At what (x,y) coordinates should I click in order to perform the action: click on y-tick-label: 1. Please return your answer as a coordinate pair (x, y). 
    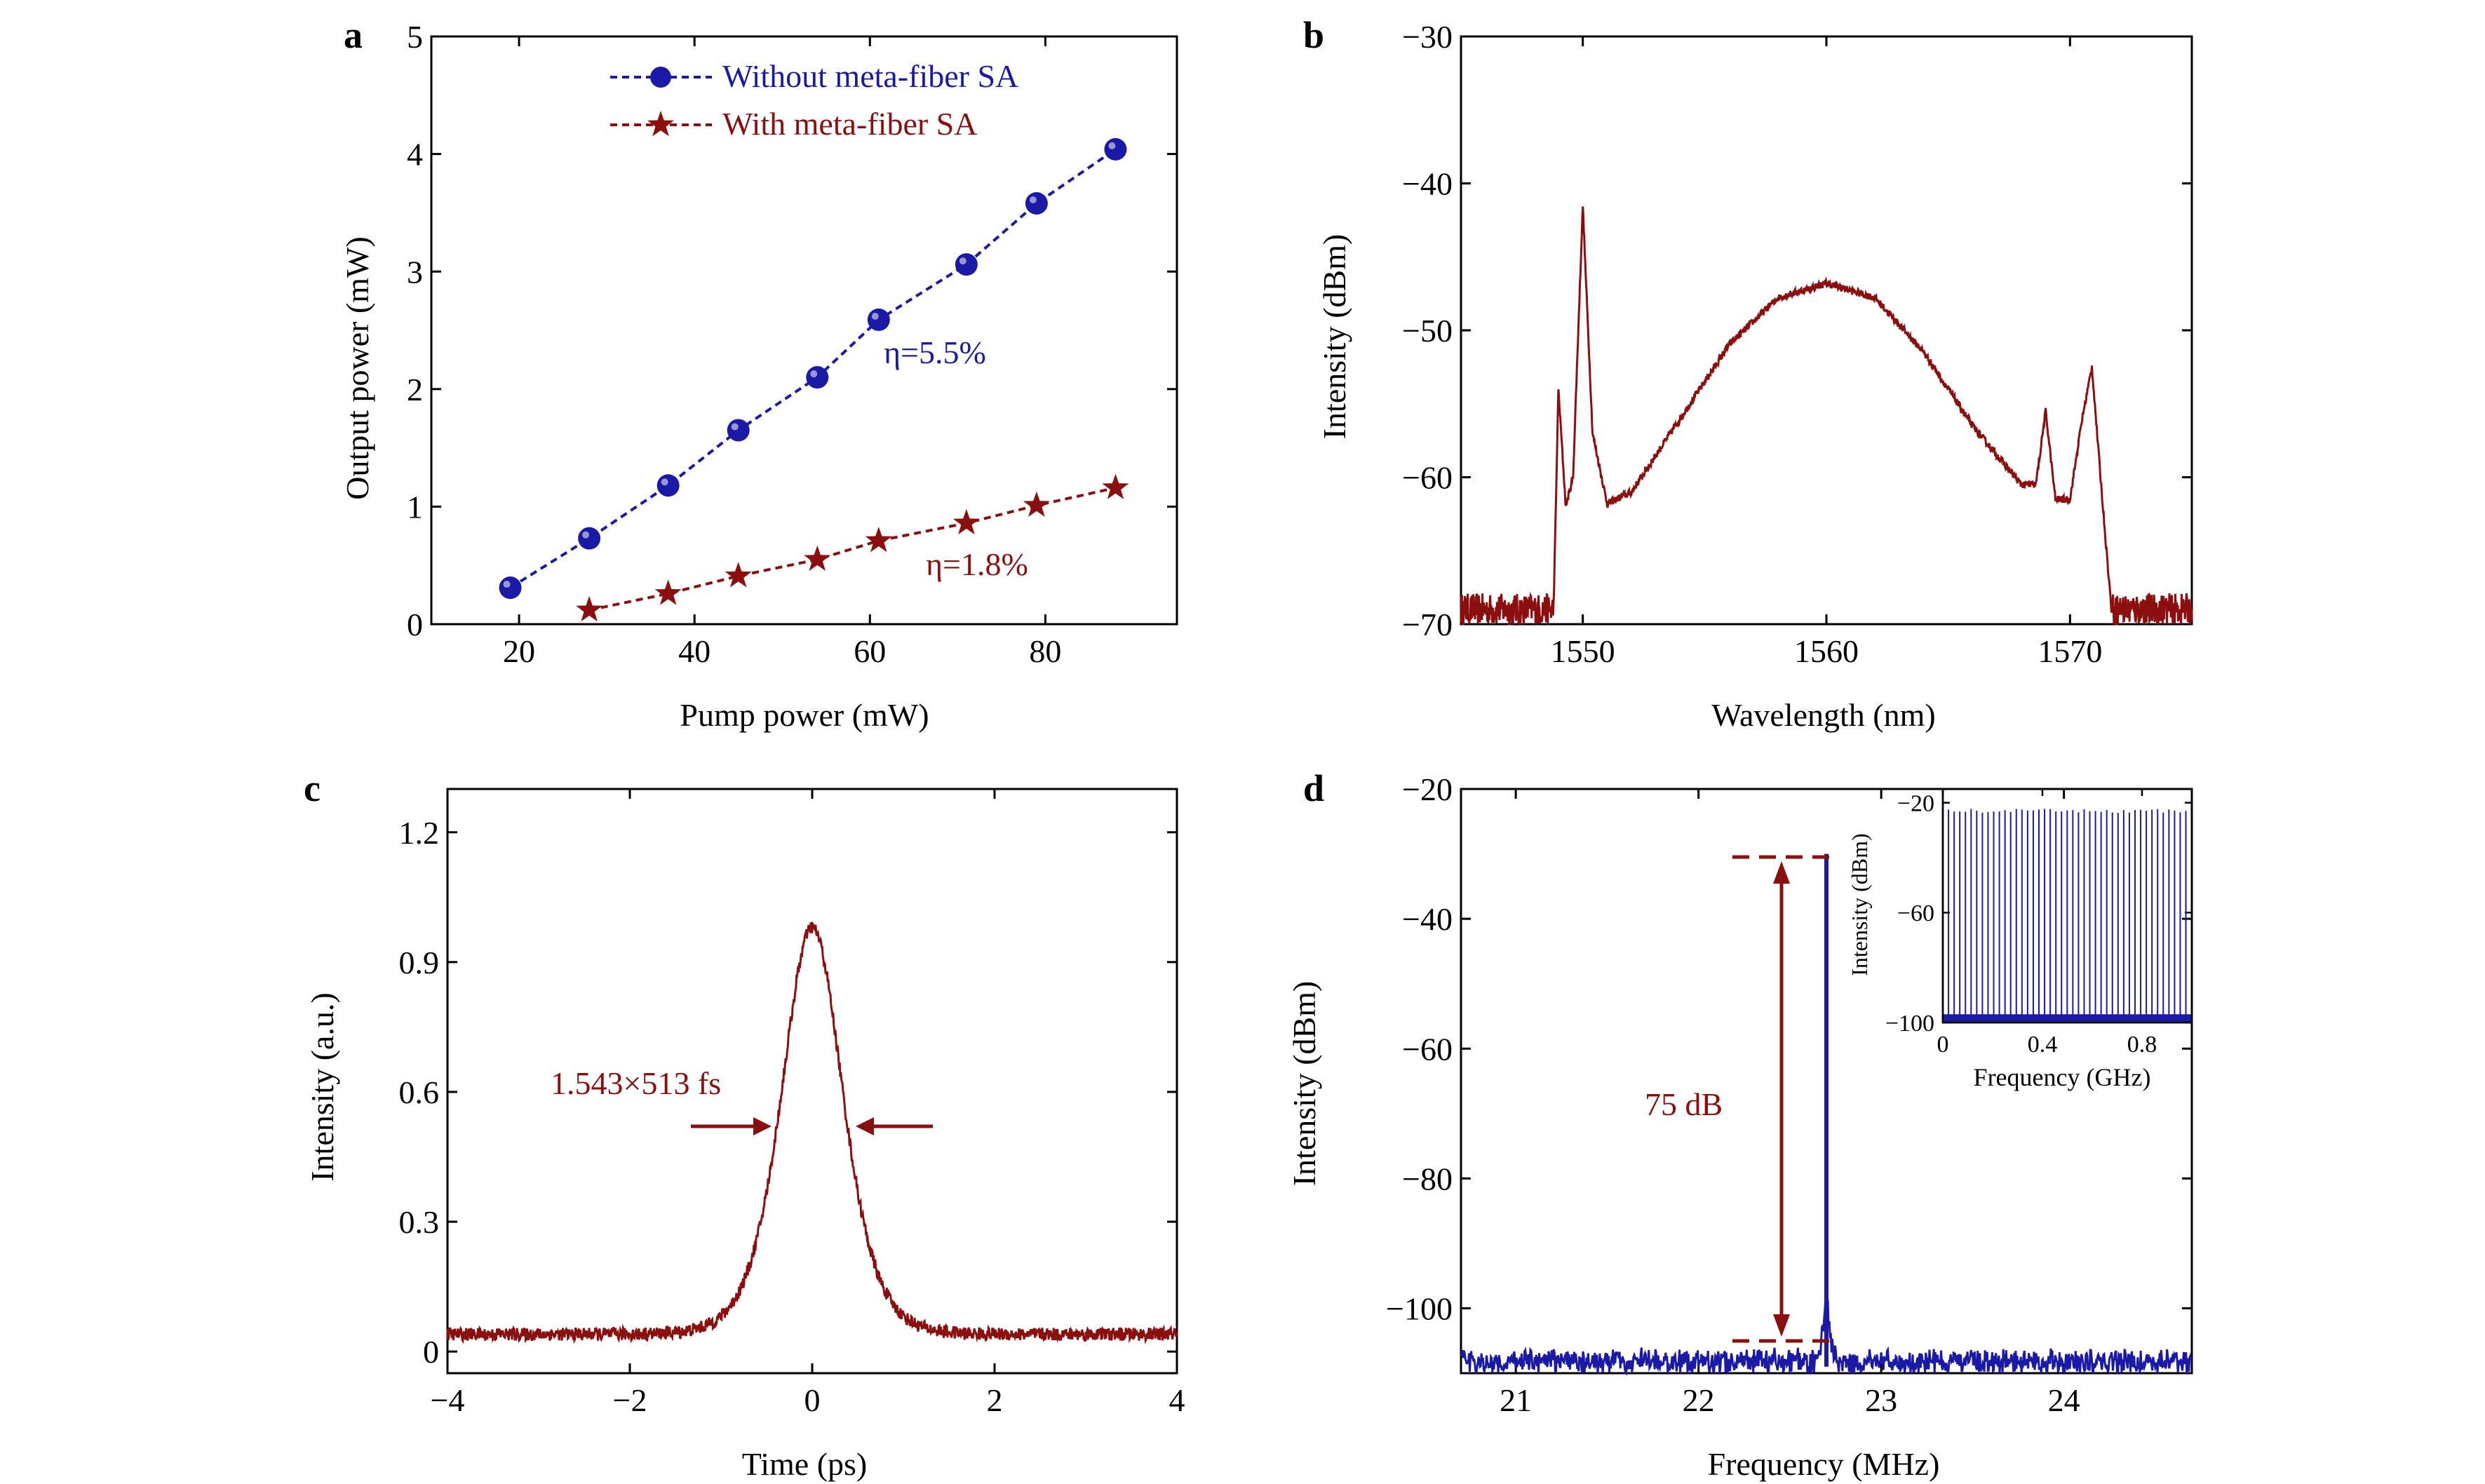
    Looking at the image, I should click on (415, 508).